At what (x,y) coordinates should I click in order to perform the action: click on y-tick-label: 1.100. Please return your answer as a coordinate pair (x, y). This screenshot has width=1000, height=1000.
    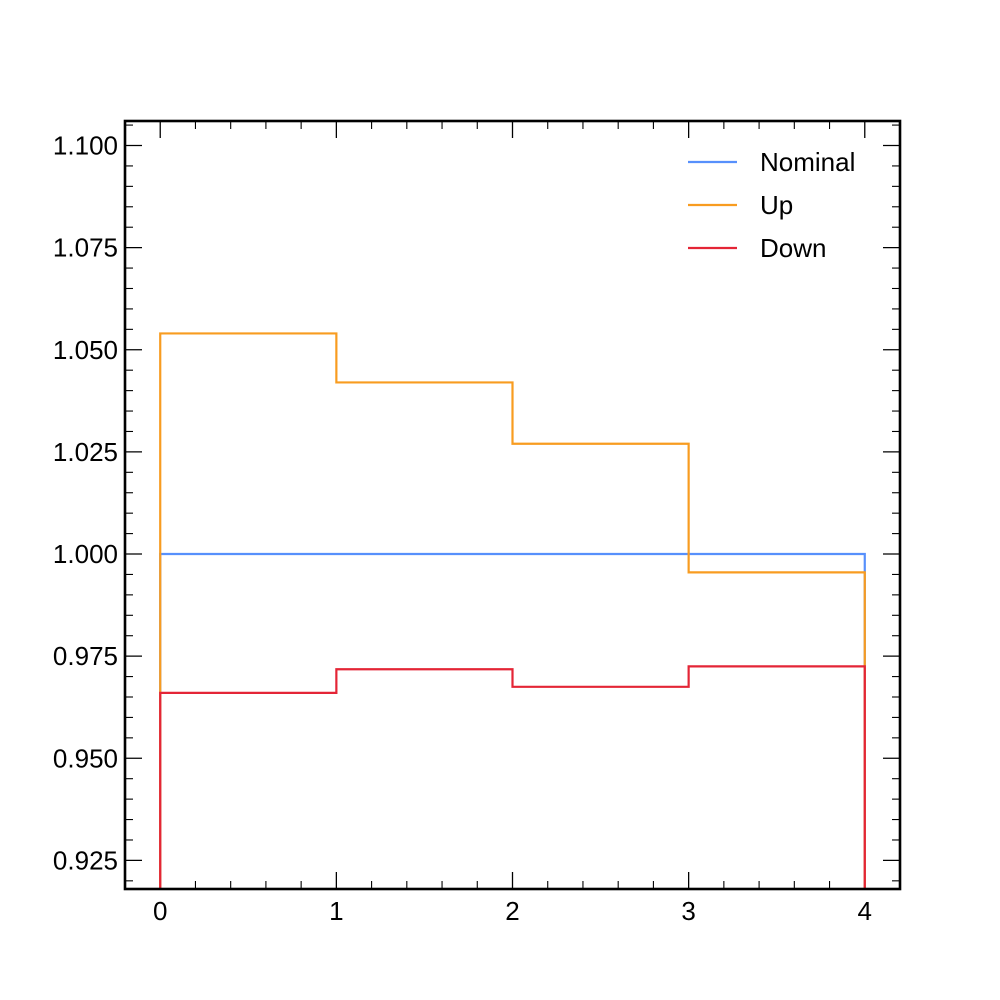
    Looking at the image, I should click on (85, 146).